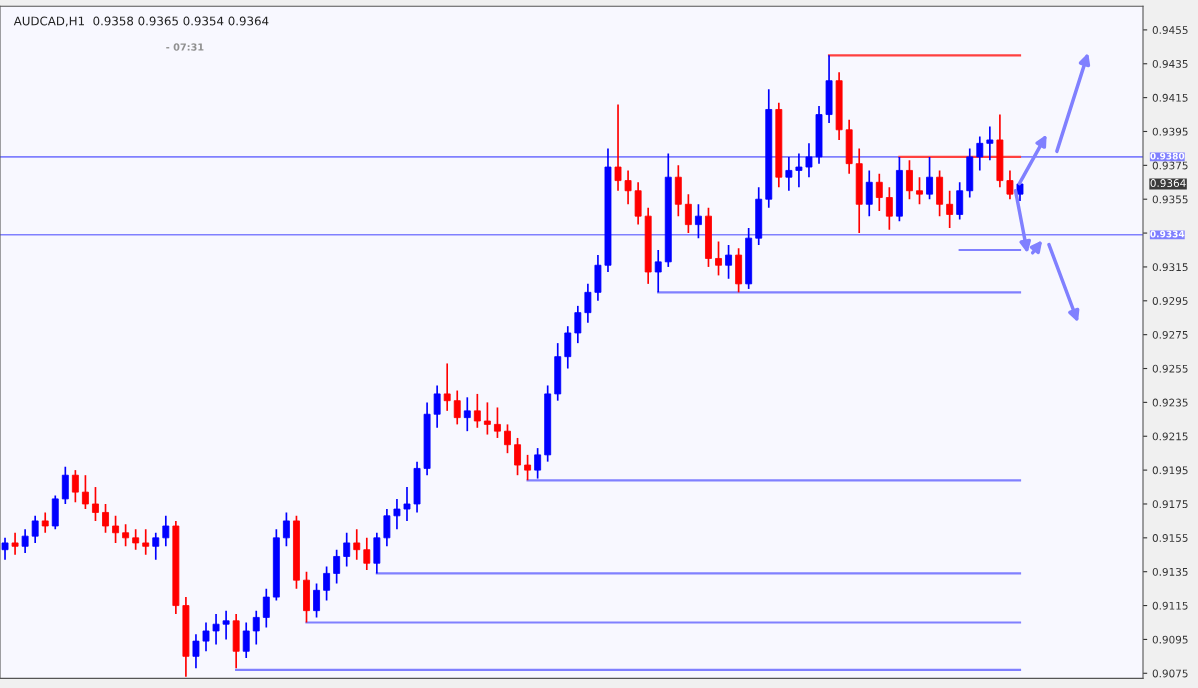 This screenshot has width=1198, height=688. I want to click on y-tick-label: 0.9215, so click(1170, 436).